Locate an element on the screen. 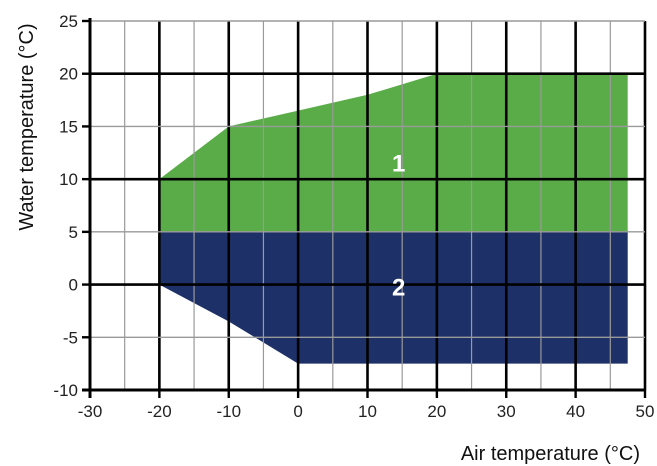 Image resolution: width=657 pixels, height=466 pixels. x-tick-label: 20 is located at coordinates (436, 411).